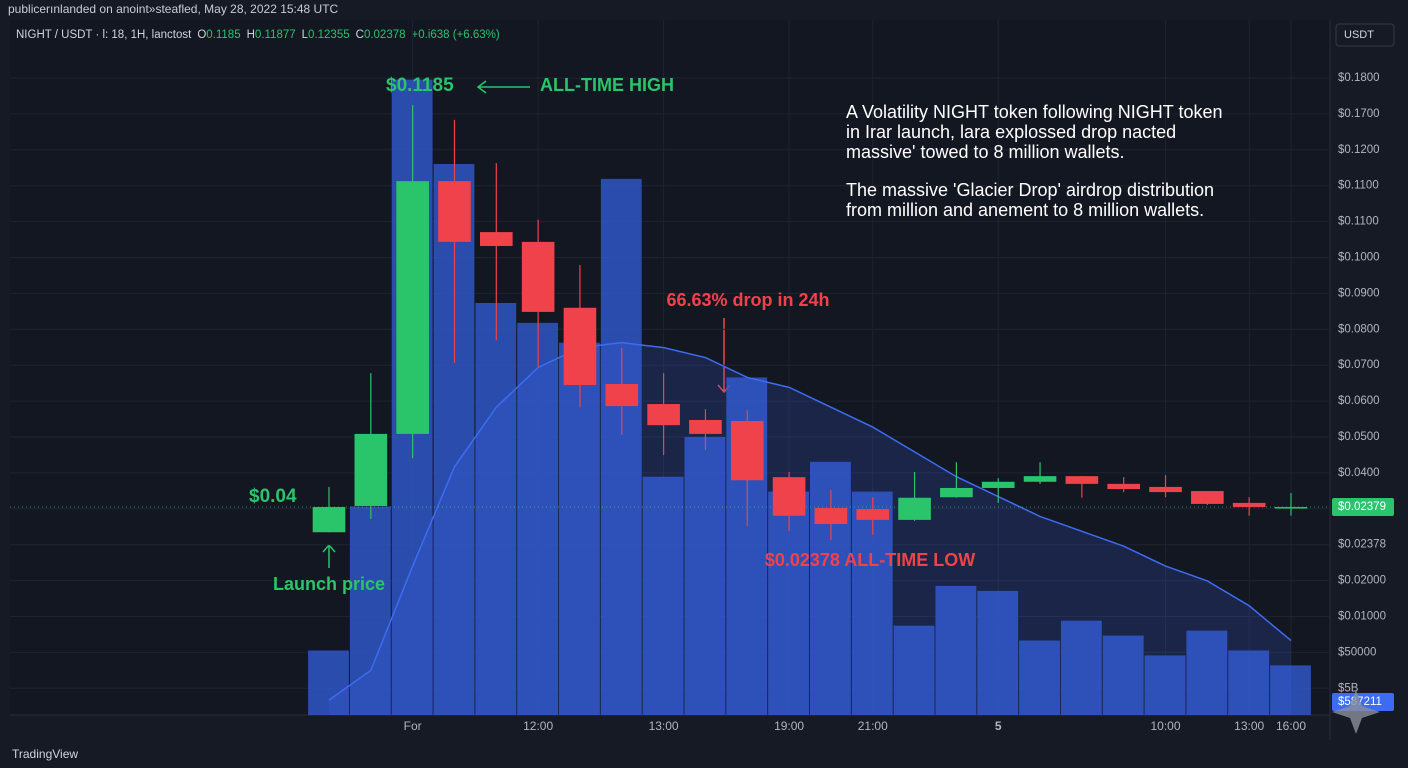 The height and width of the screenshot is (768, 1408). I want to click on annotation: 66.63% drop in 24h, so click(747, 300).